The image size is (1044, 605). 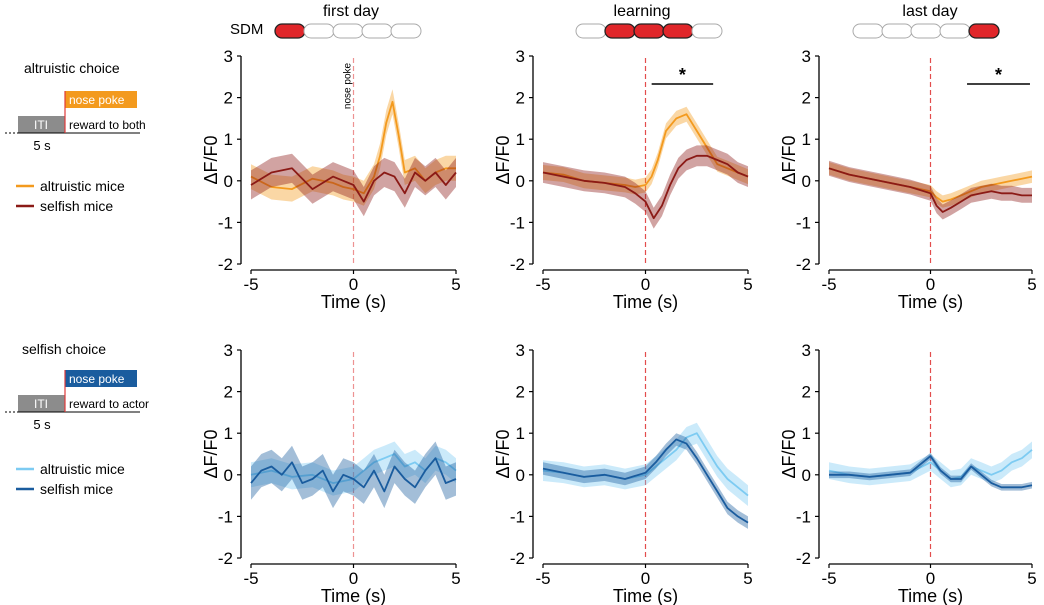 I want to click on chart-panel-4: -2 -1 0 1 2 3 -5 0 5 Time (s) ΔF/F0, so click(x=331, y=473).